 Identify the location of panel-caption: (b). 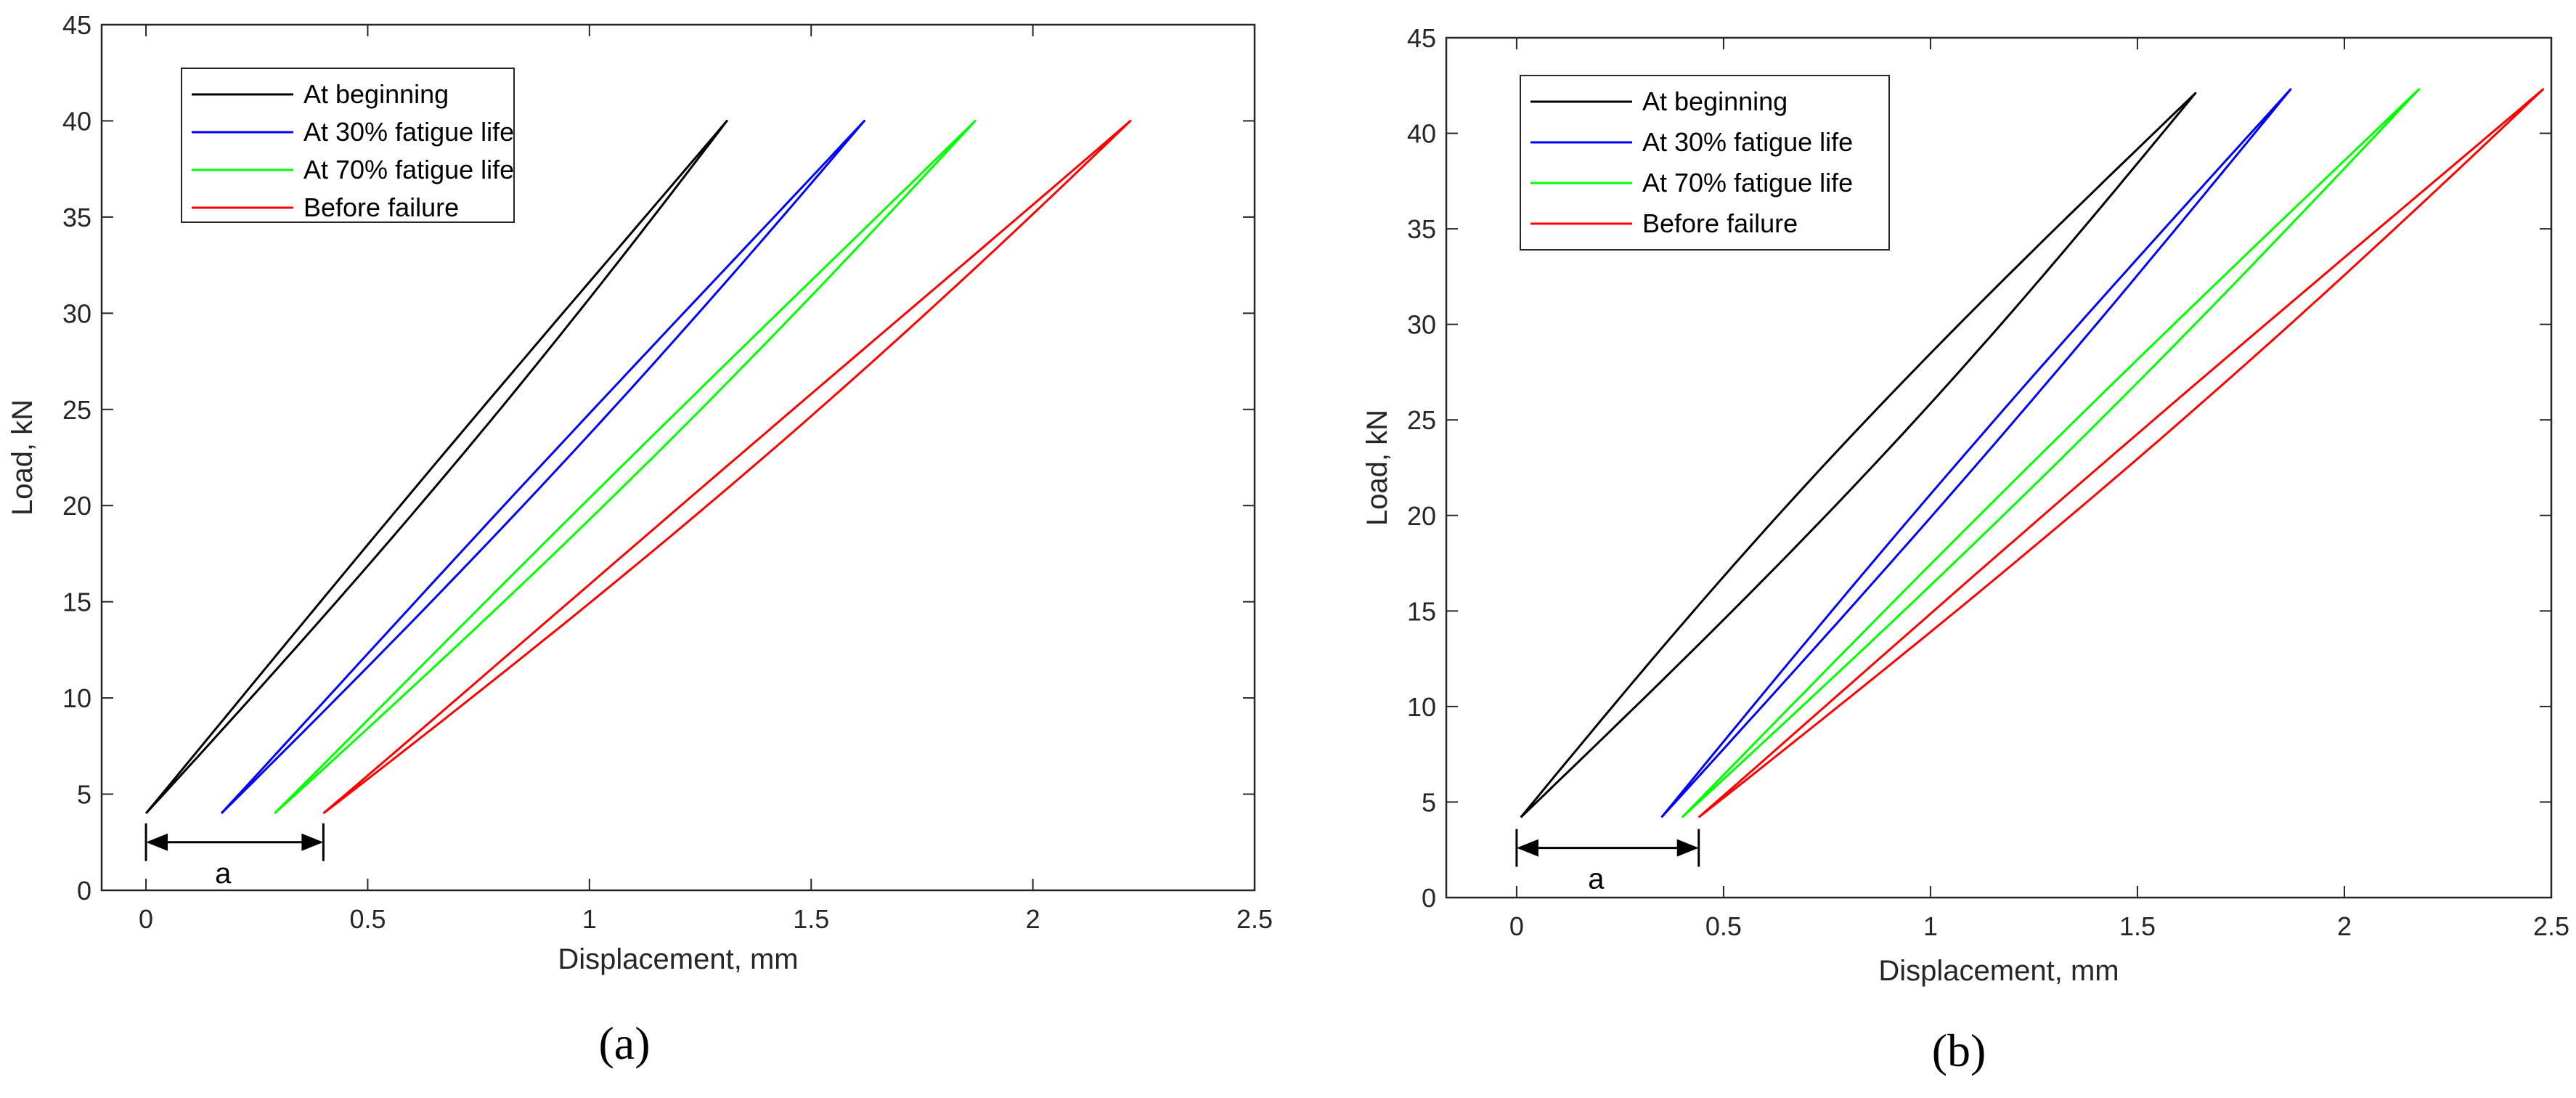
(1959, 1050).